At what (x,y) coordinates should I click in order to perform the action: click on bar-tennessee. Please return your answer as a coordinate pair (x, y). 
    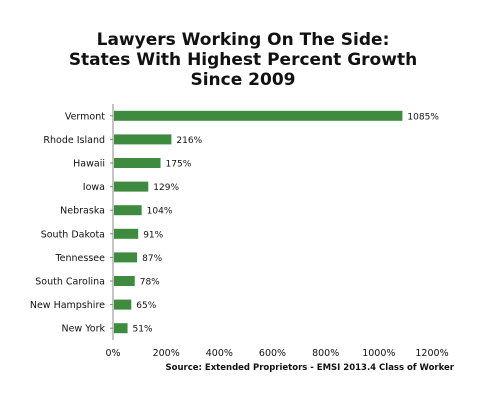
    Looking at the image, I should click on (126, 257).